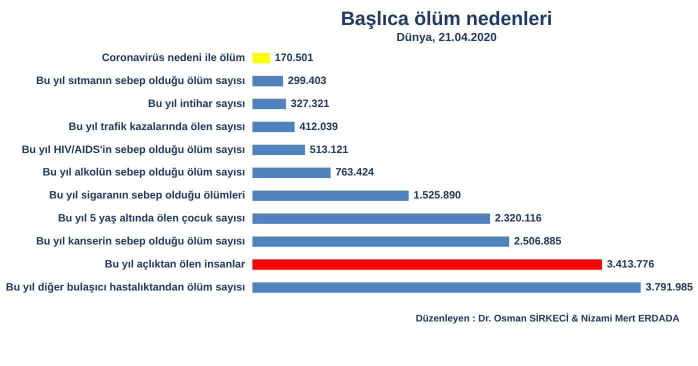  What do you see at coordinates (630, 264) in the screenshot?
I see `data-label: 3.413.776` at bounding box center [630, 264].